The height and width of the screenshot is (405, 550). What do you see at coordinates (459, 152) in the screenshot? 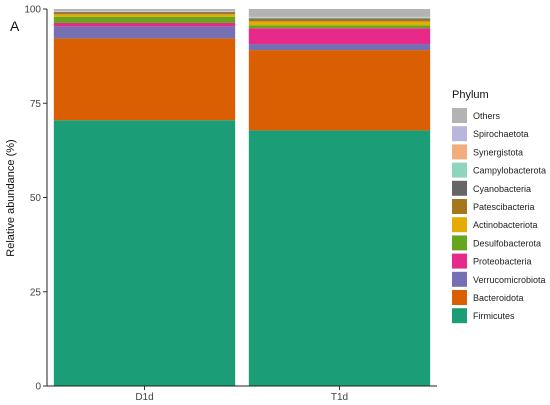
I see `legend-swatch-synergistota` at bounding box center [459, 152].